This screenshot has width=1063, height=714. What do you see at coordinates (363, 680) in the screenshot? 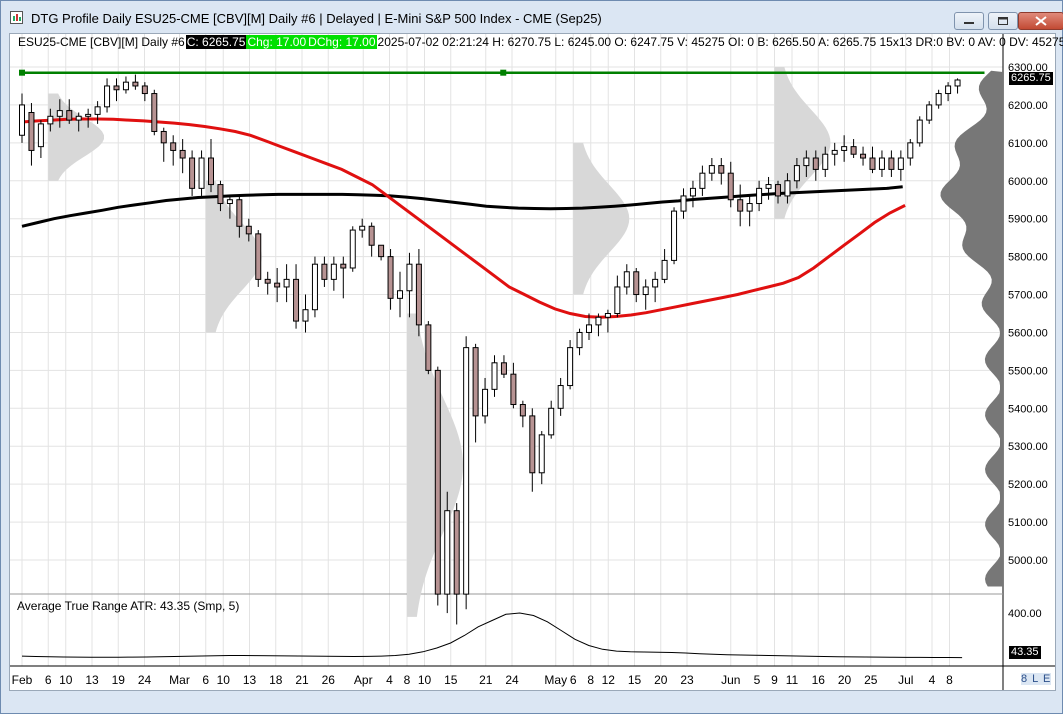
I see `x-tick-label: Apr` at bounding box center [363, 680].